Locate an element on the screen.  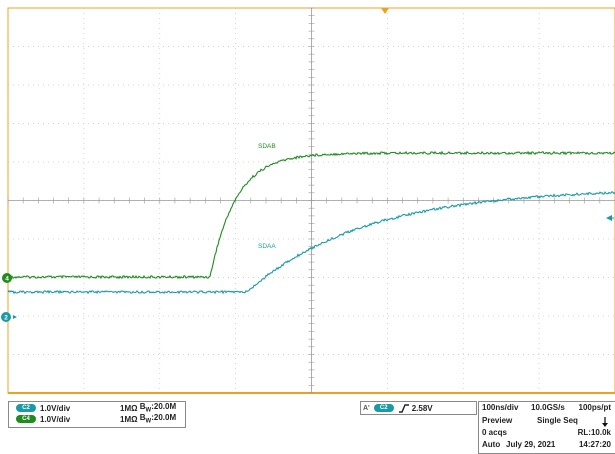
channel-c4-tag: C4 is located at coordinates (26, 419).